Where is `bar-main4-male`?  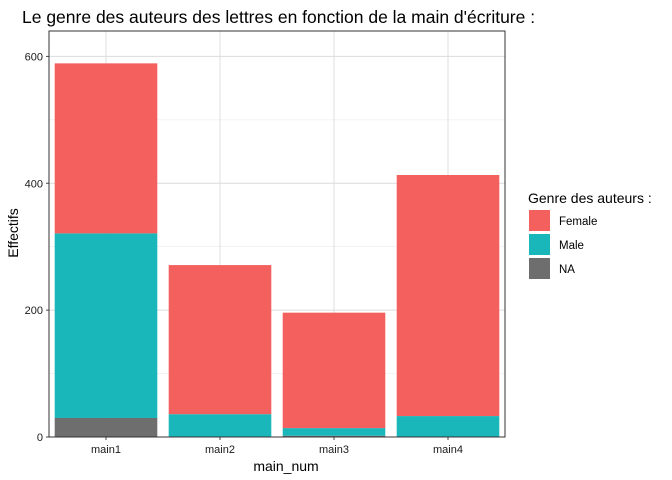
bar-main4-male is located at coordinates (448, 426).